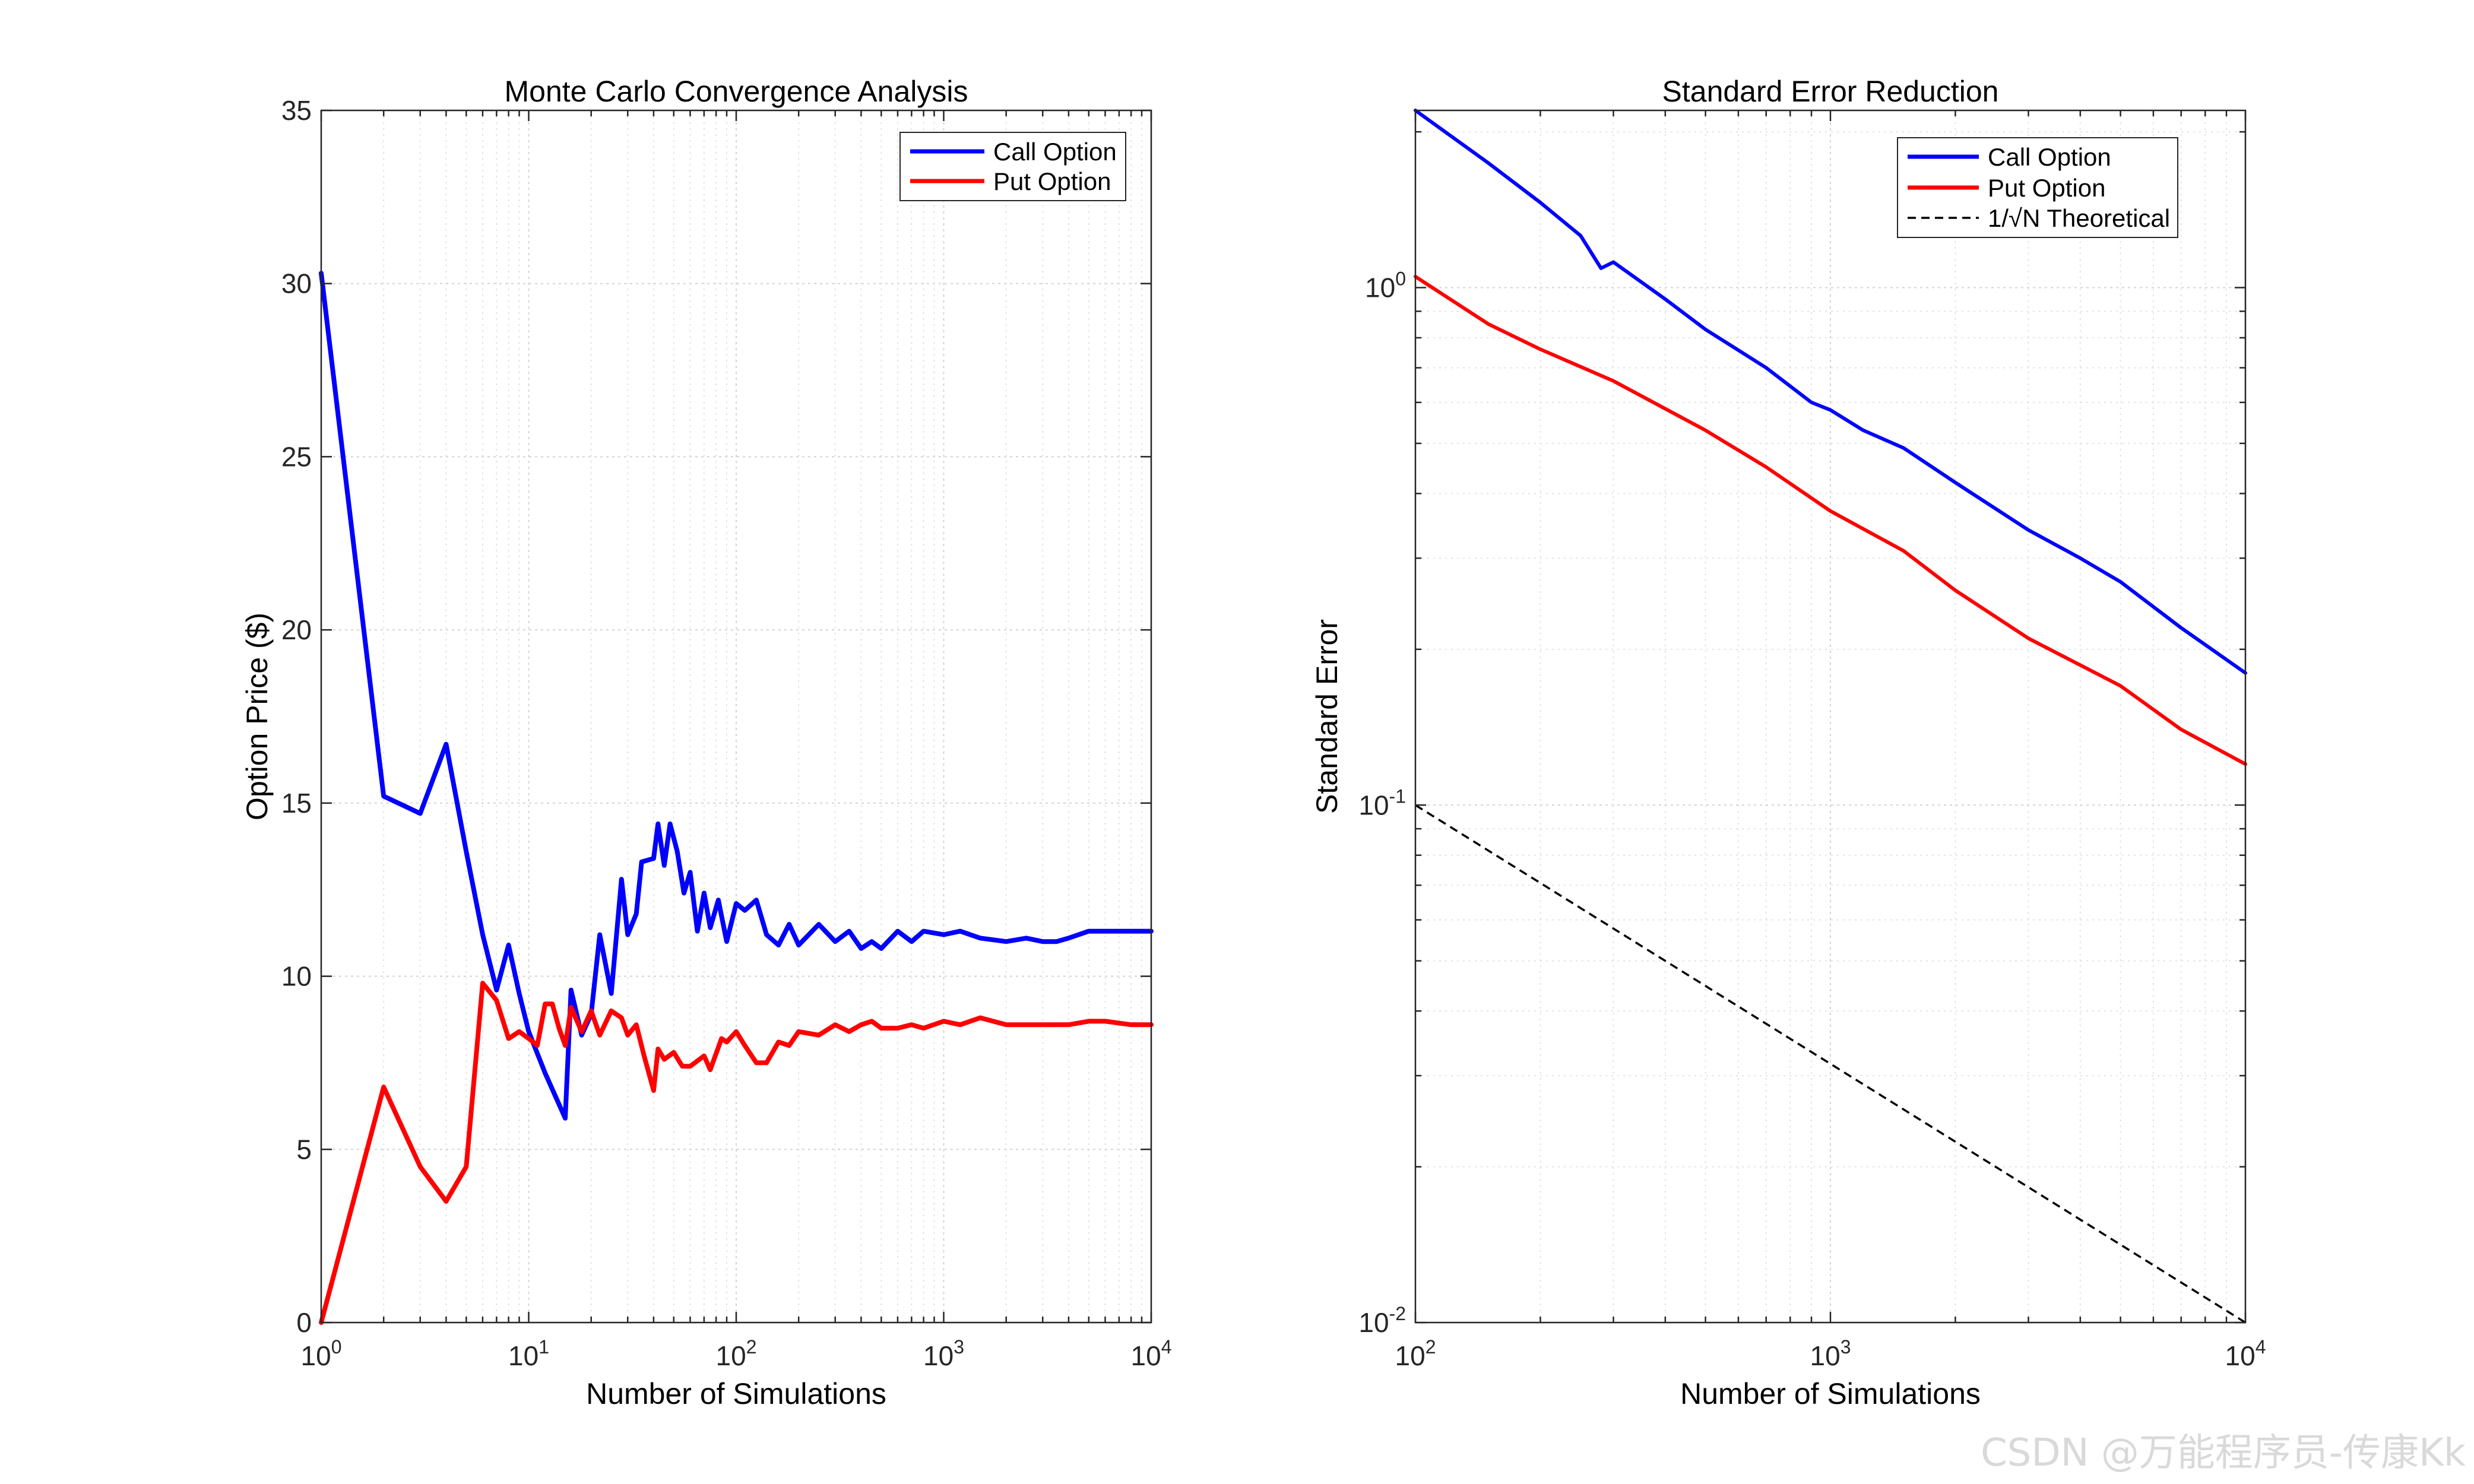  I want to click on convergence-xlabel: Number of Simulations, so click(736, 1393).